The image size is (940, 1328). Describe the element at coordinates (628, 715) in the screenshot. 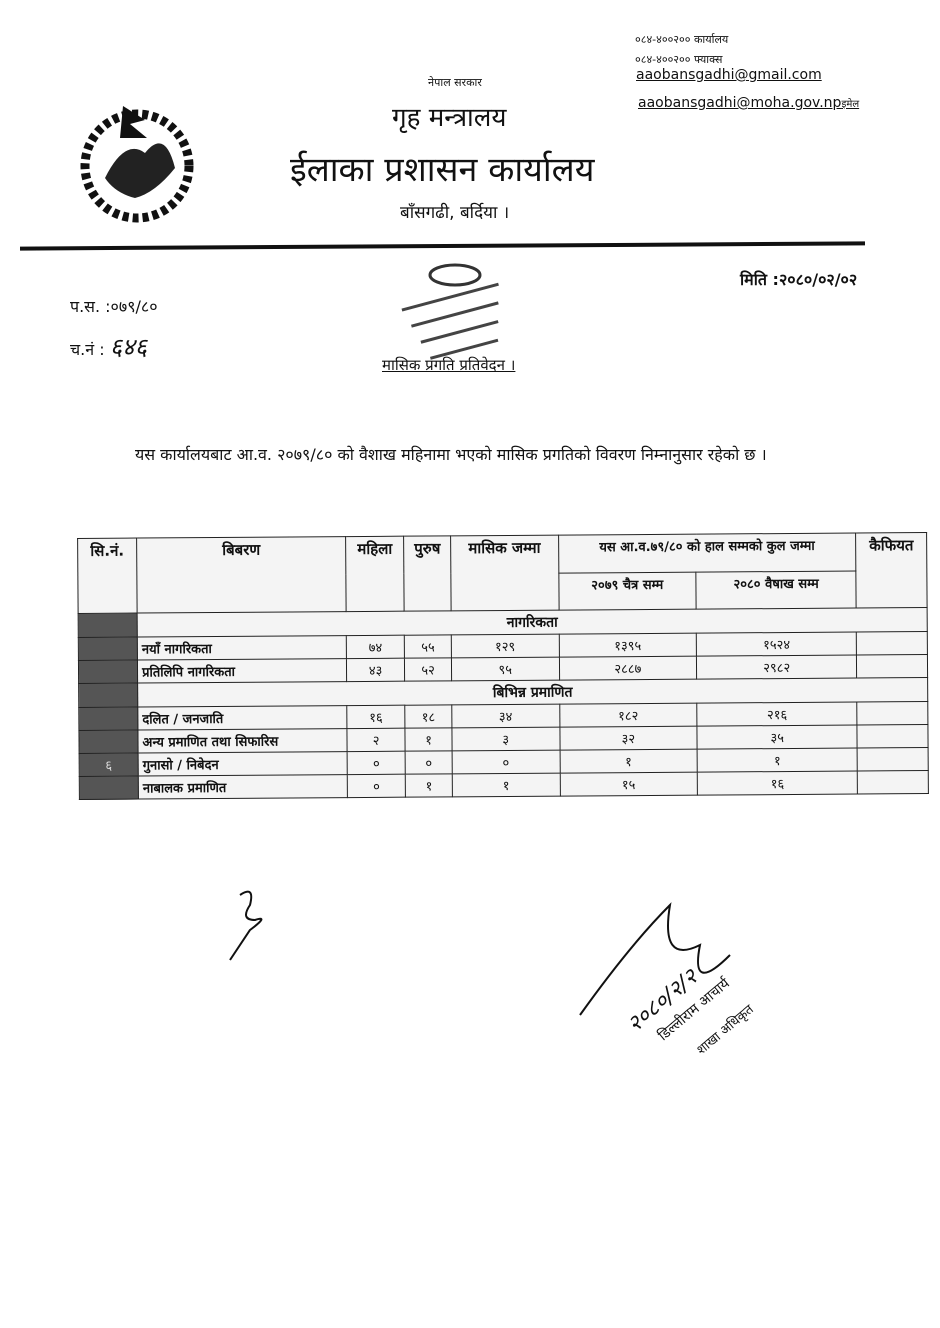

I see `chaitra-cell: १८२` at that location.